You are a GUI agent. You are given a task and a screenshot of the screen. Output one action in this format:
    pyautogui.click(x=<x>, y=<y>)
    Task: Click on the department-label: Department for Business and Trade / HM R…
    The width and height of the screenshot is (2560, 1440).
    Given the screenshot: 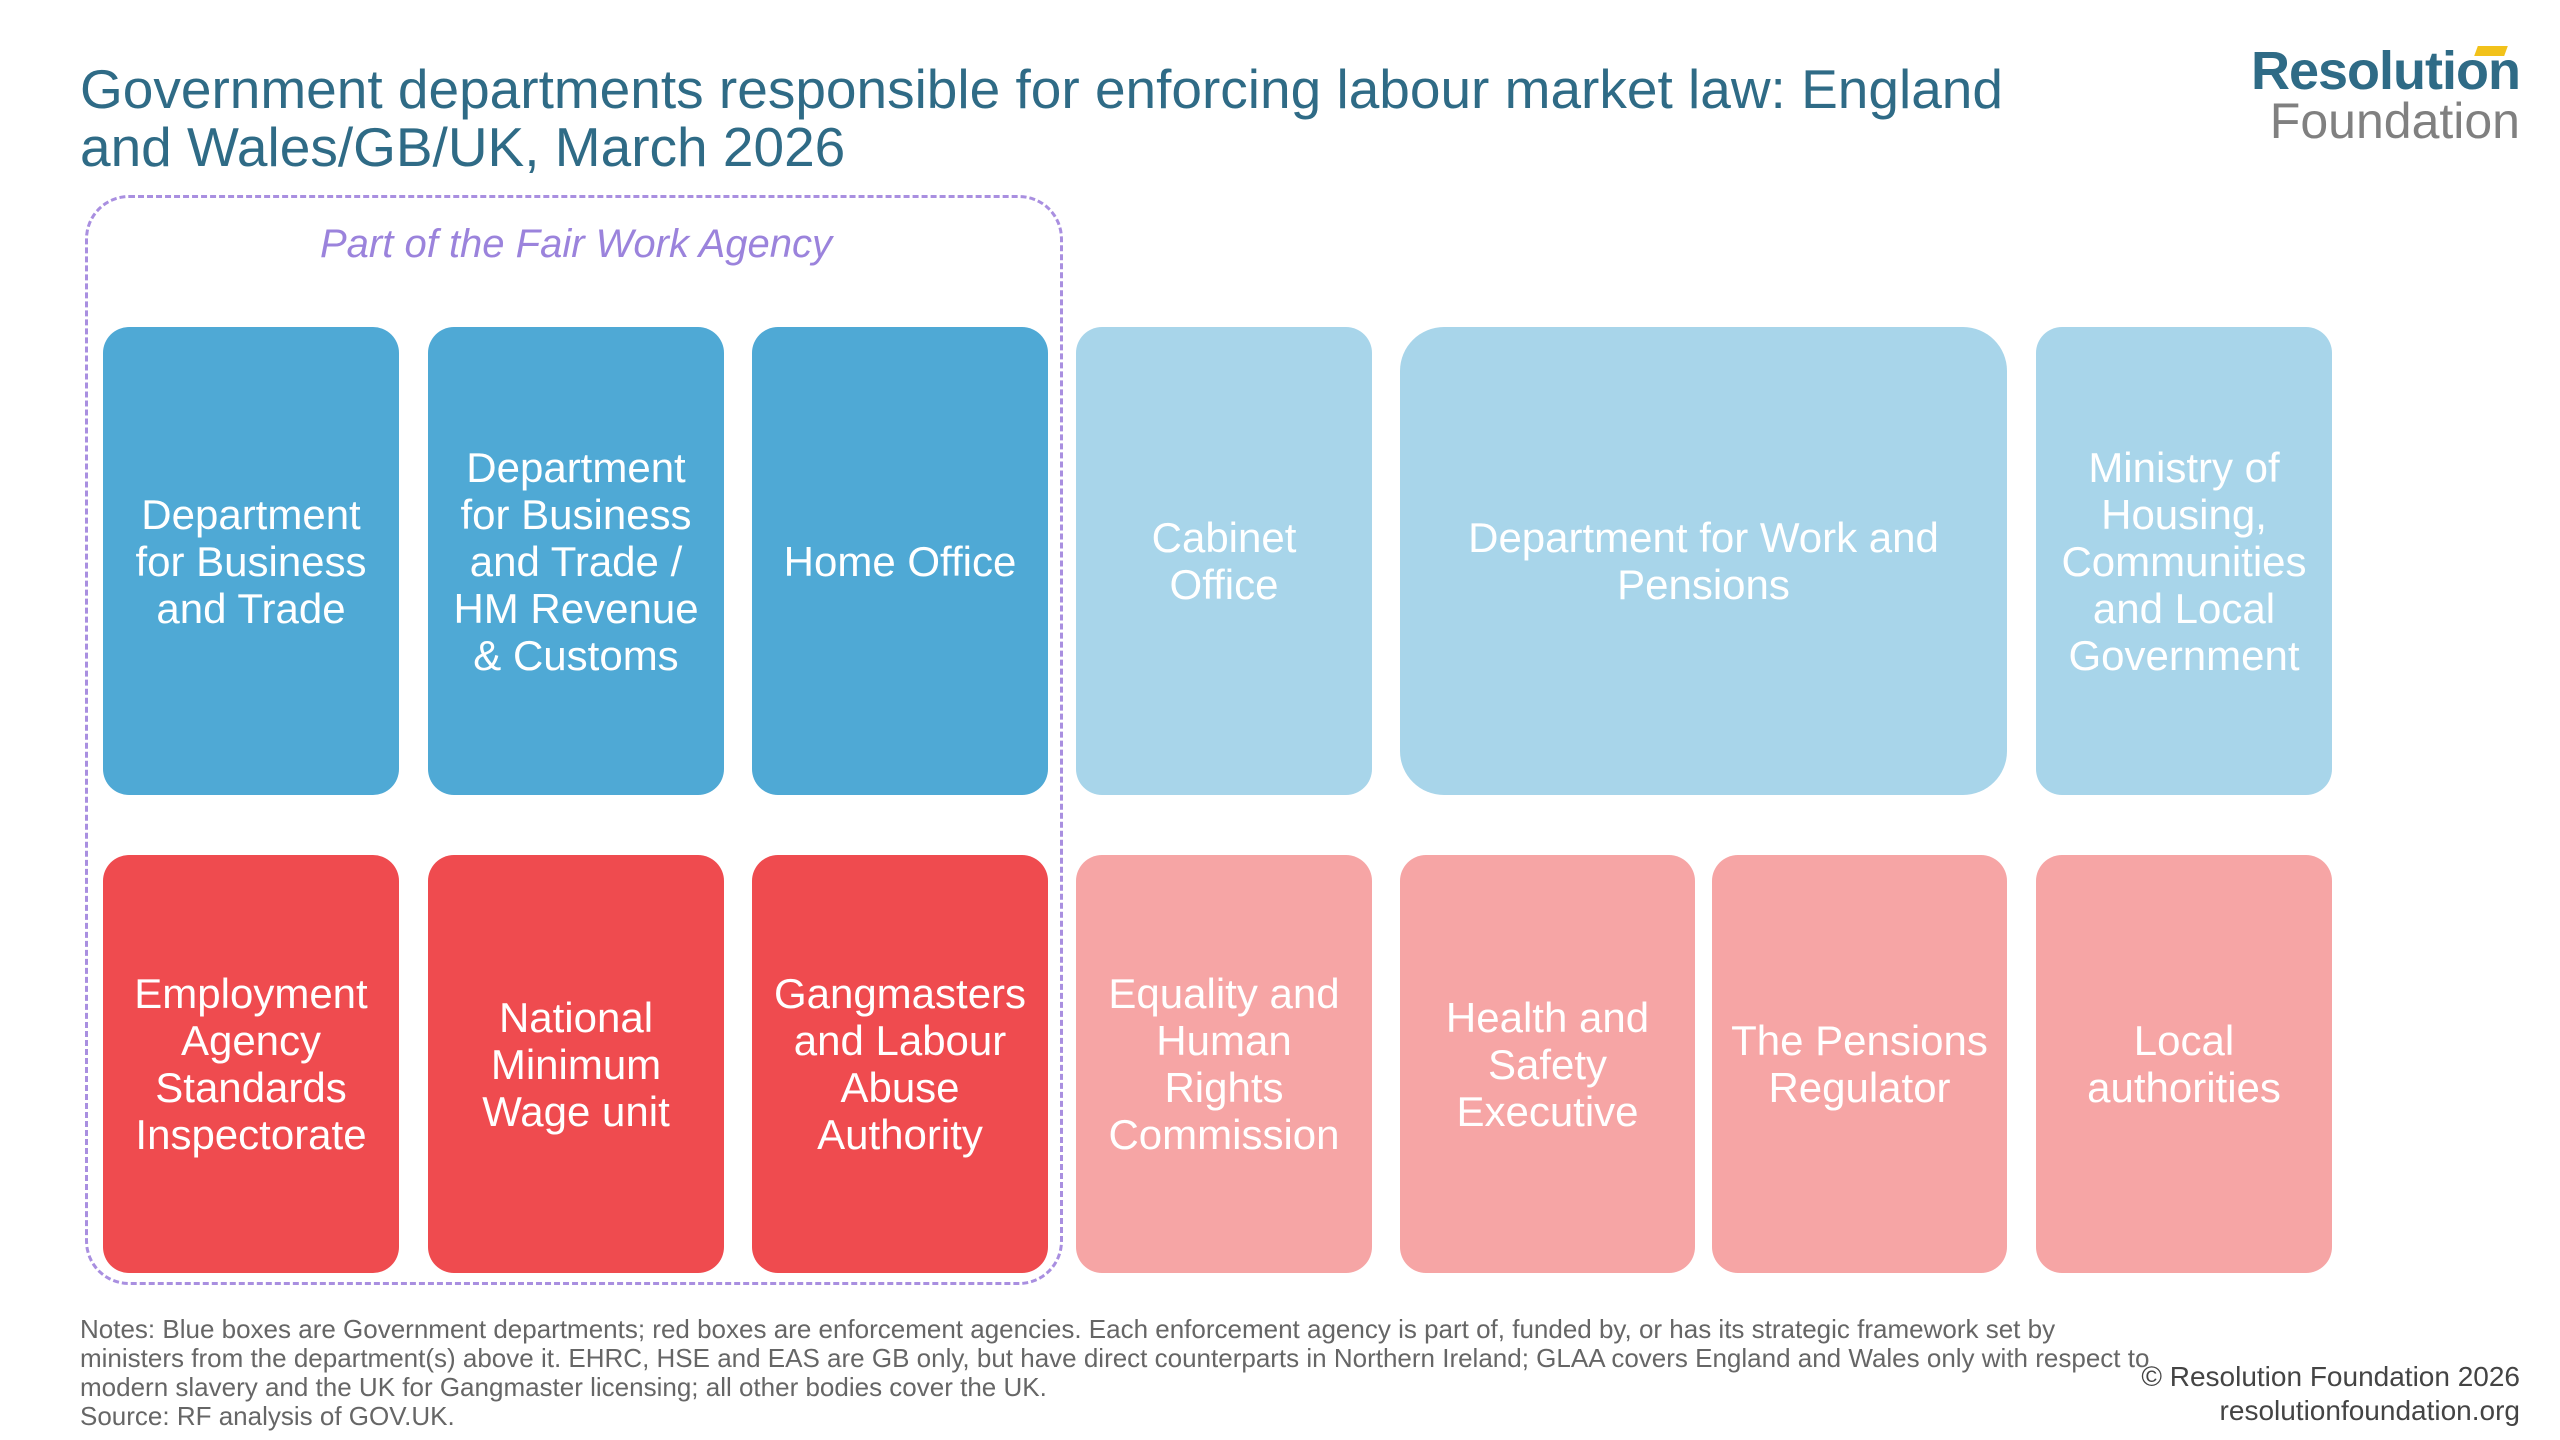 What is the action you would take?
    pyautogui.click(x=576, y=561)
    